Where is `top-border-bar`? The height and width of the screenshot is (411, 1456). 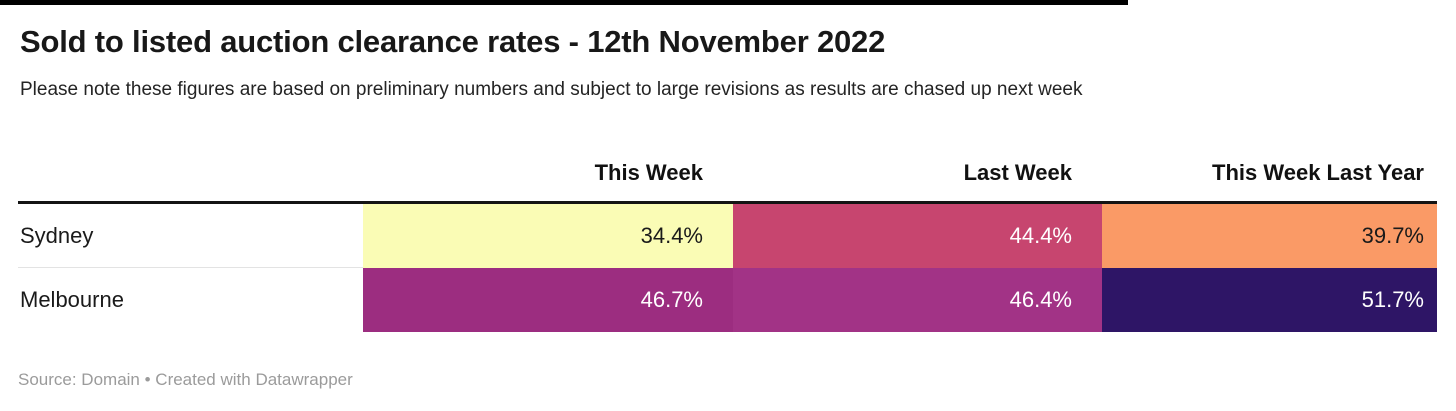
top-border-bar is located at coordinates (564, 2).